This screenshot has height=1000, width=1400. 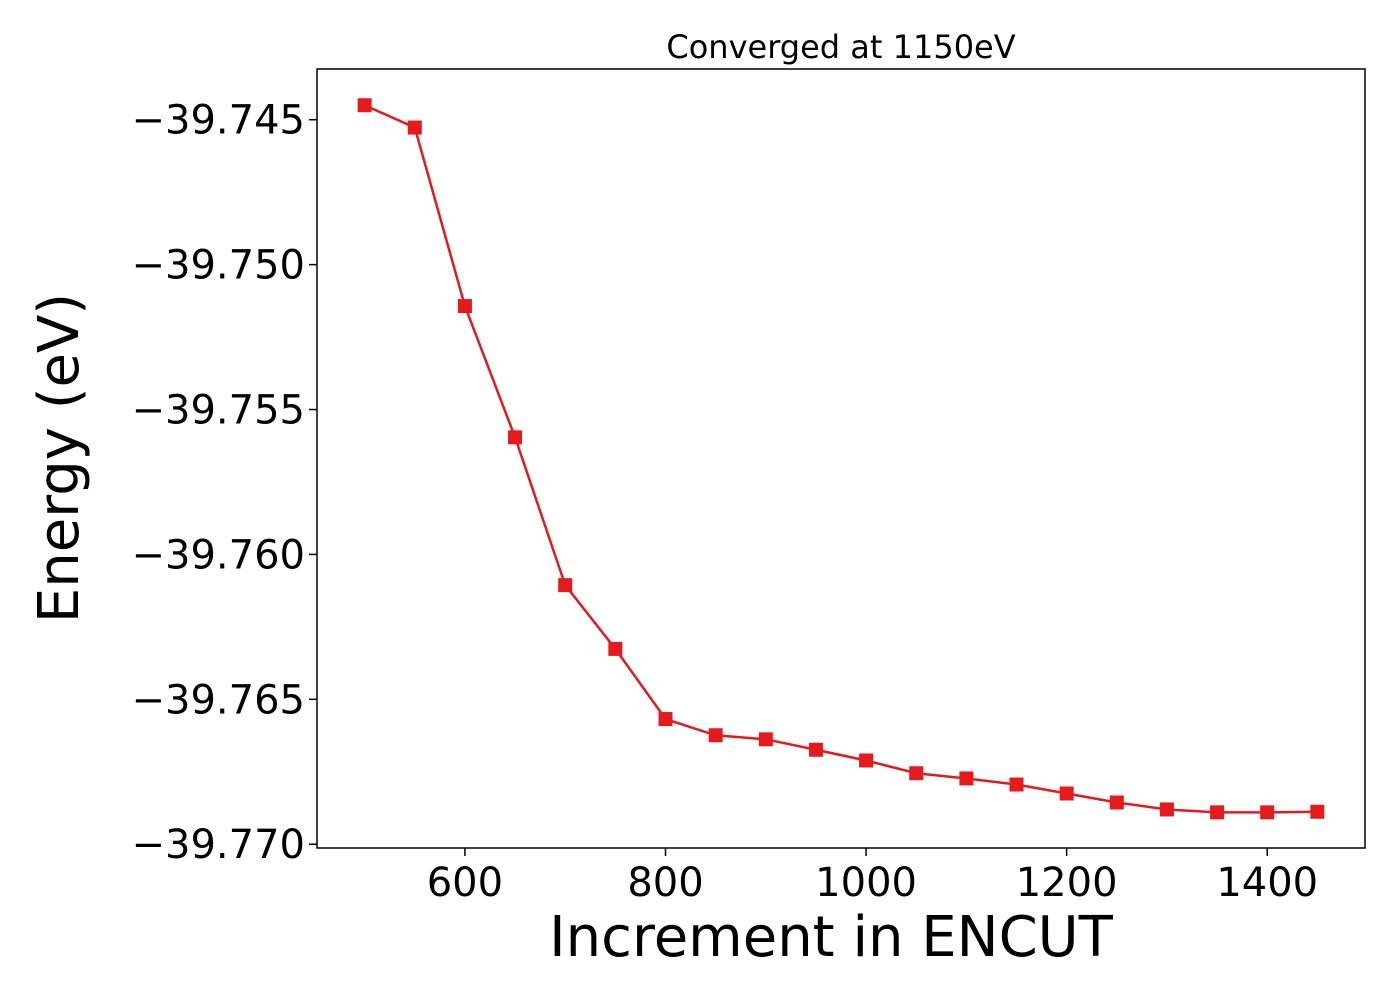 I want to click on chart-title: Converged at 1150eV, so click(x=840, y=47).